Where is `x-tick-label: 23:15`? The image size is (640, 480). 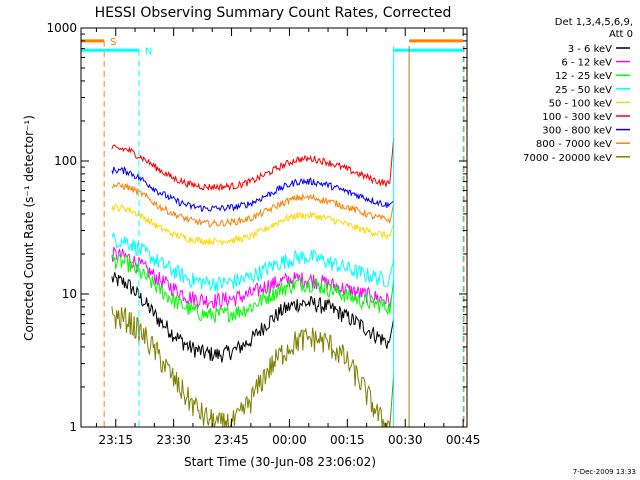
x-tick-label: 23:15 is located at coordinates (115, 440).